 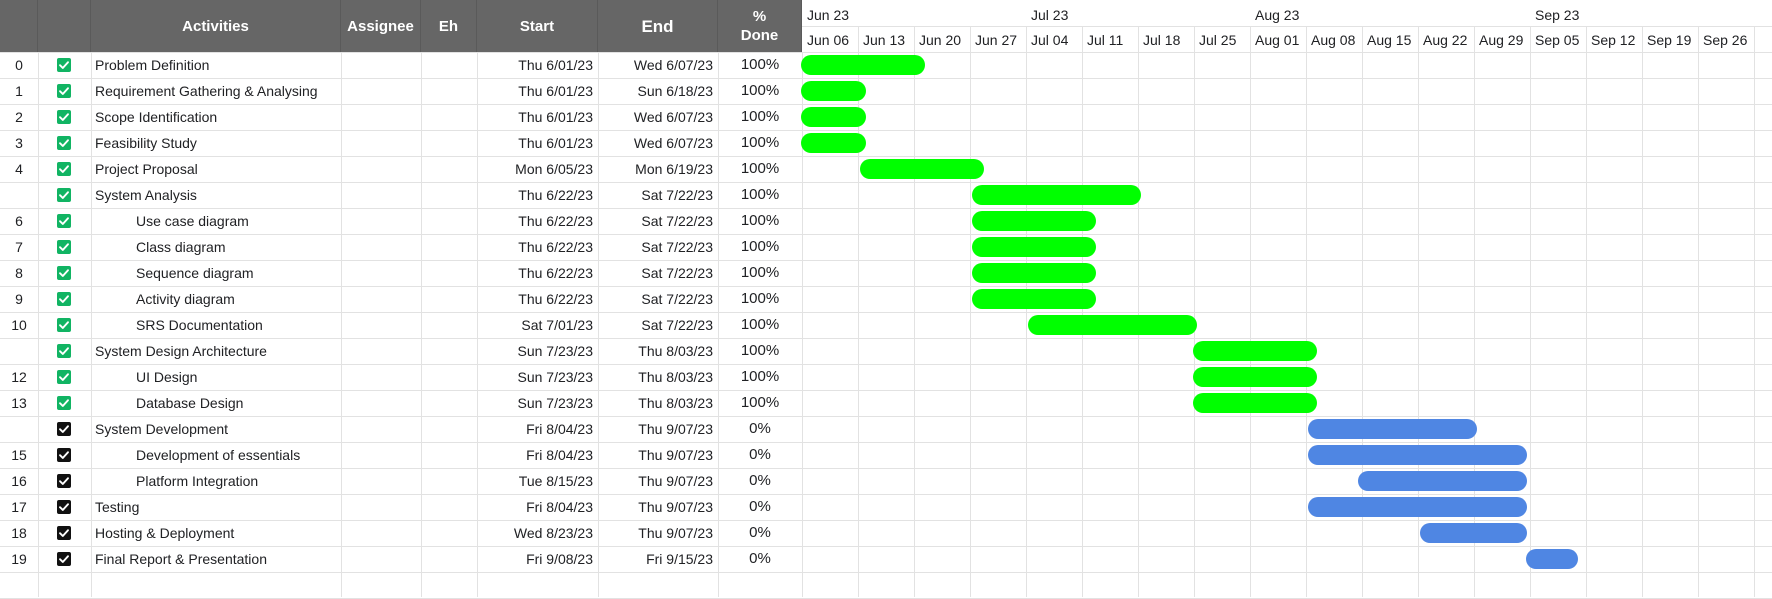 I want to click on start-date: Thu 6/22/23, so click(x=555, y=273).